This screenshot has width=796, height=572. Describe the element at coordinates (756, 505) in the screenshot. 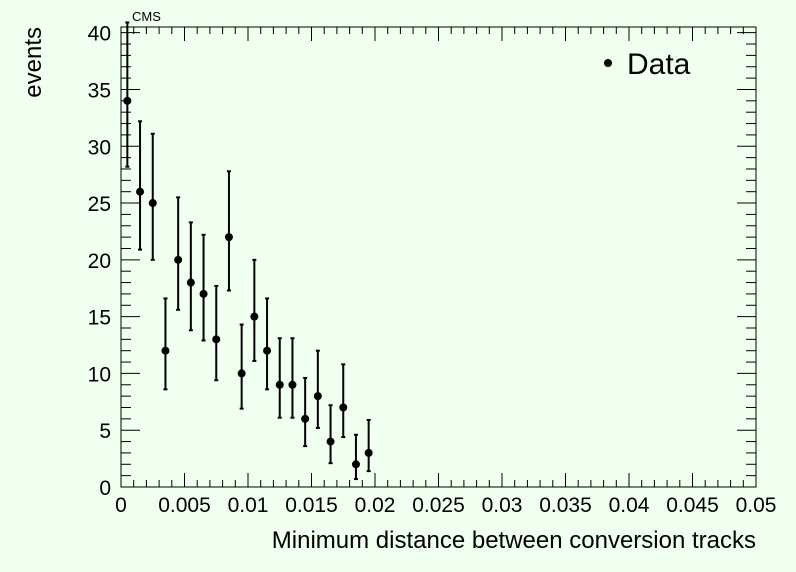

I see `x-tick-label: 0.05` at that location.